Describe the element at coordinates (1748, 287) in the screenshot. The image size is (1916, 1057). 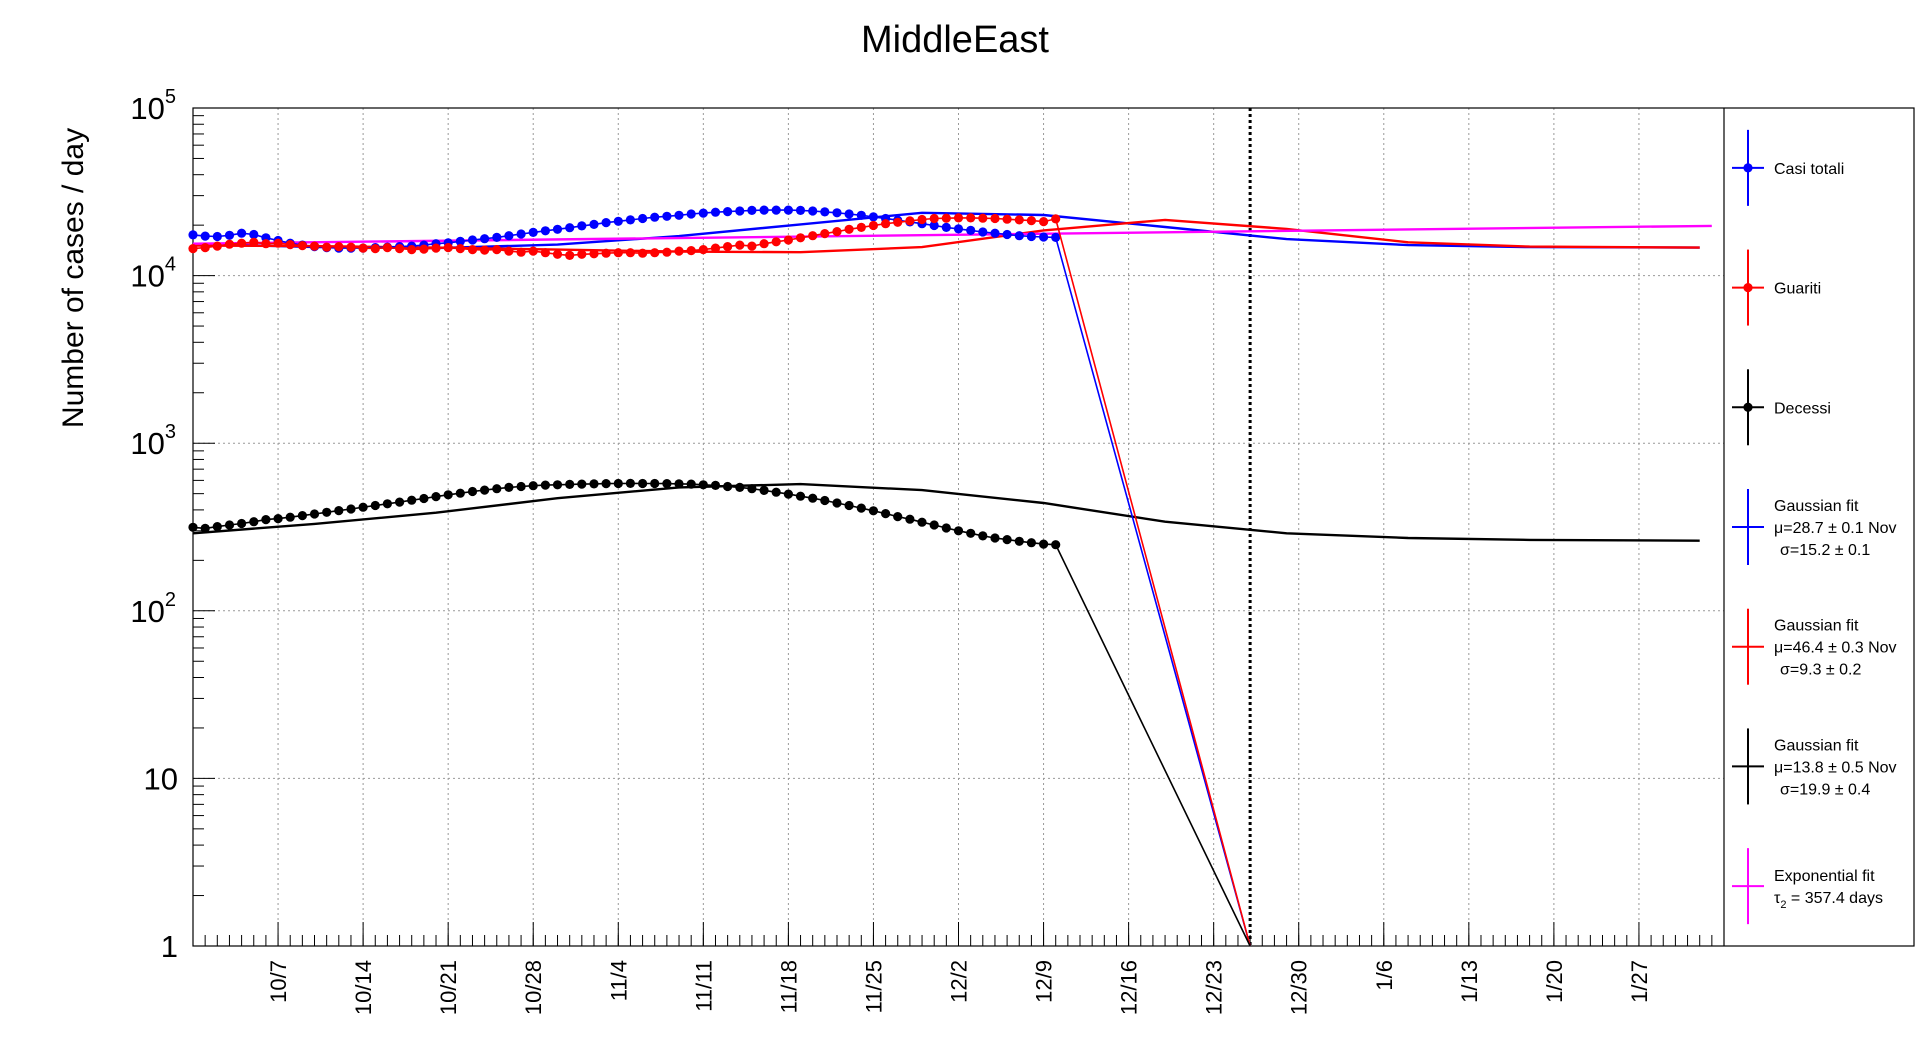
I see `legend-marker` at that location.